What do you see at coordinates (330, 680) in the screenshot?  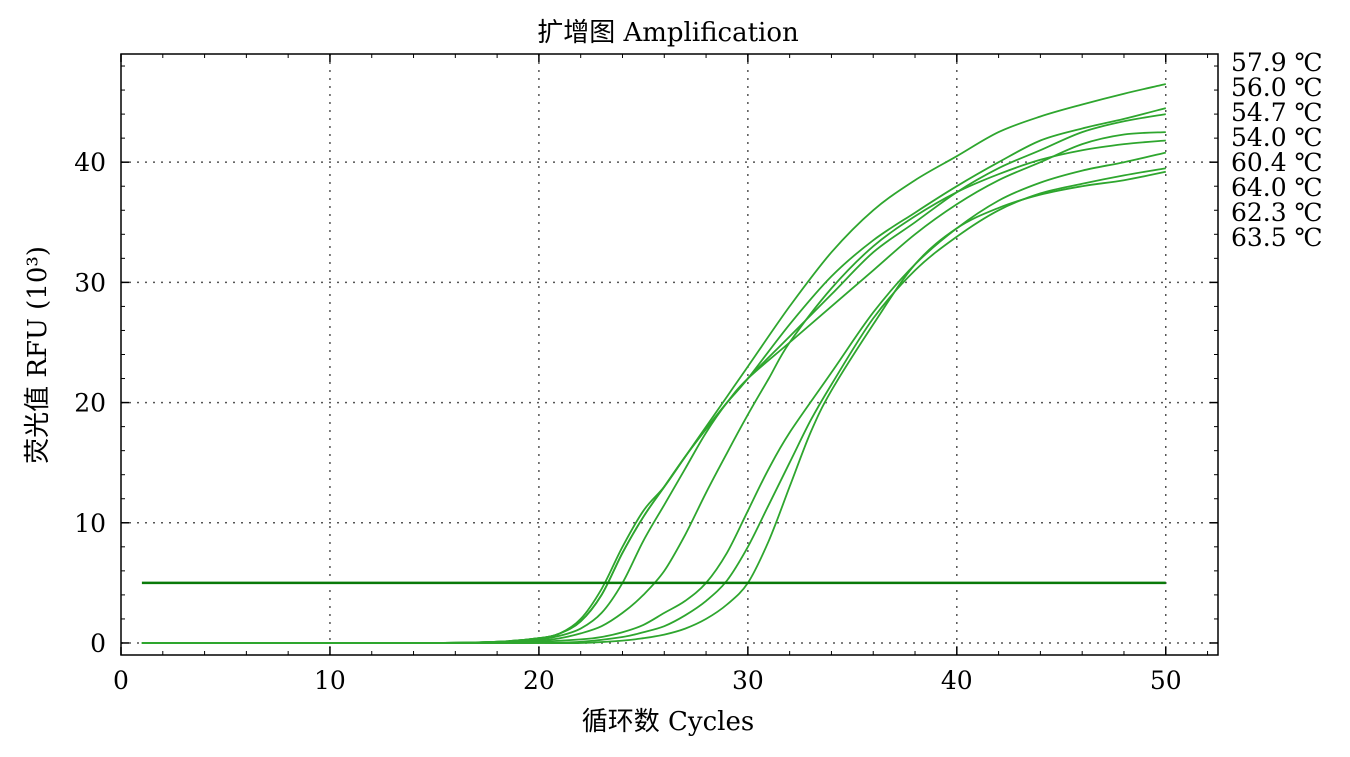 I see `x-tick-label-1: 10` at bounding box center [330, 680].